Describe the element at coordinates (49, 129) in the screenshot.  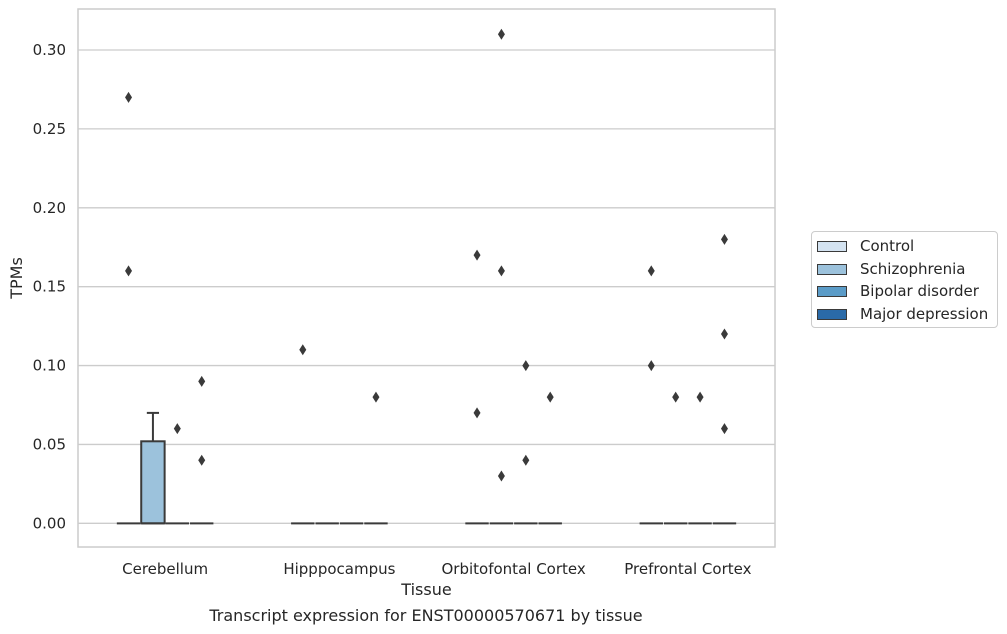
I see `y-tick-label: 0.25` at that location.